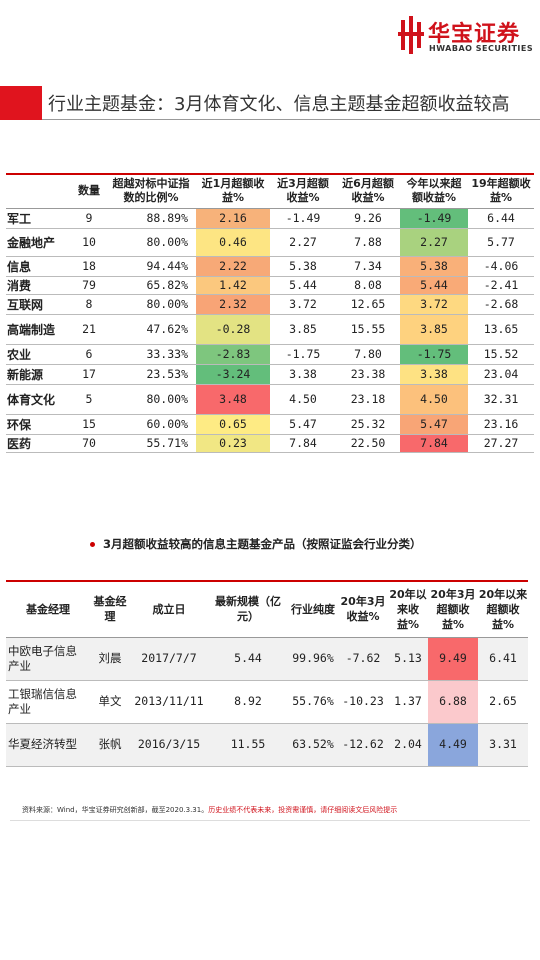 This screenshot has width=540, height=960. What do you see at coordinates (503, 609) in the screenshot?
I see `table2-header-cell: 20年以来超额收益%` at bounding box center [503, 609].